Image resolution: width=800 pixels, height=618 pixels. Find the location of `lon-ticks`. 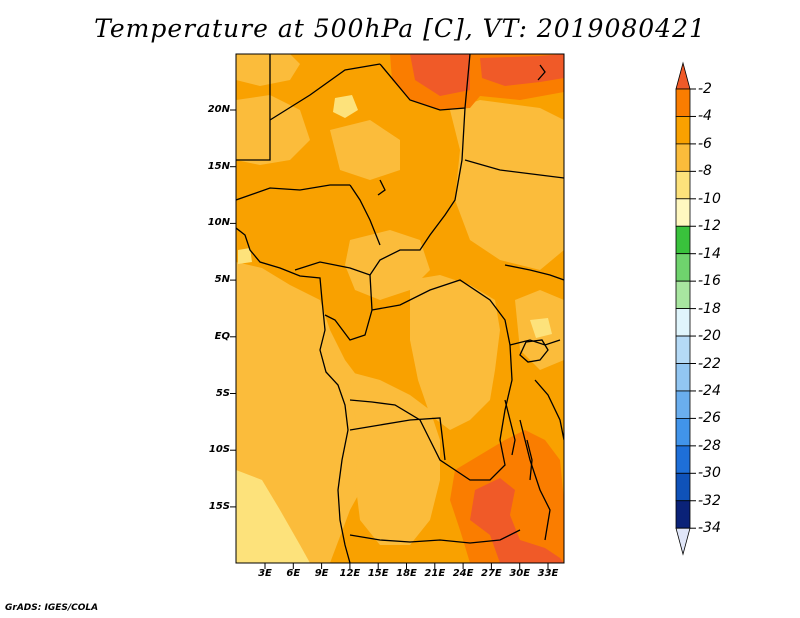

lon-ticks is located at coordinates (406, 566).